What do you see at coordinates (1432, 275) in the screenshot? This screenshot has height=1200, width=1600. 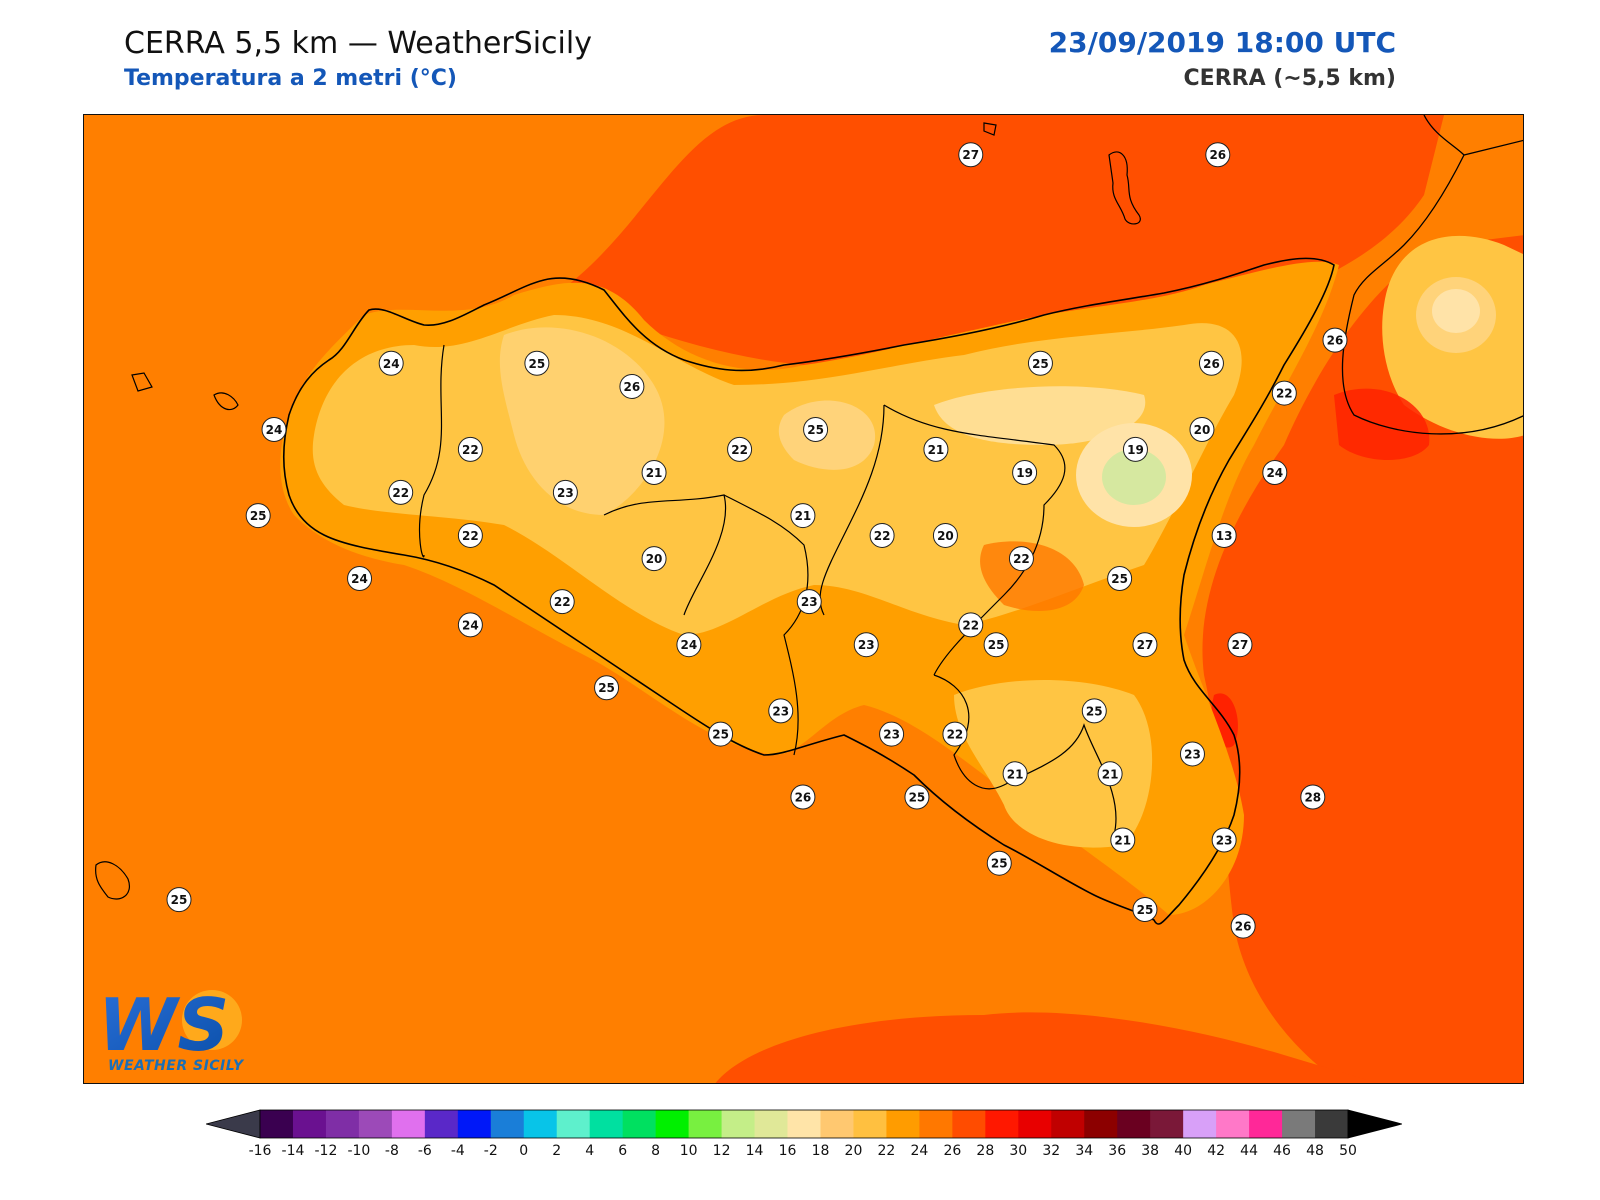 I see `calabria-coastline` at bounding box center [1432, 275].